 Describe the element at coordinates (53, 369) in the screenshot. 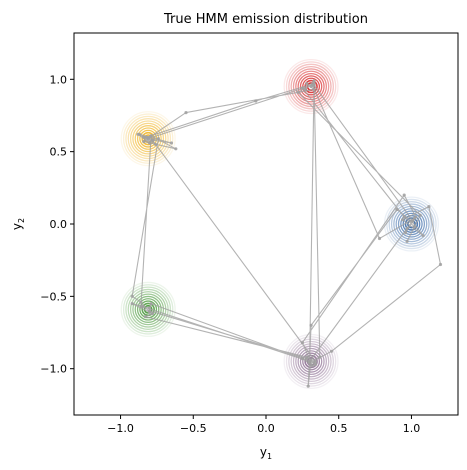

I see `y-tick-label: −1.0` at that location.